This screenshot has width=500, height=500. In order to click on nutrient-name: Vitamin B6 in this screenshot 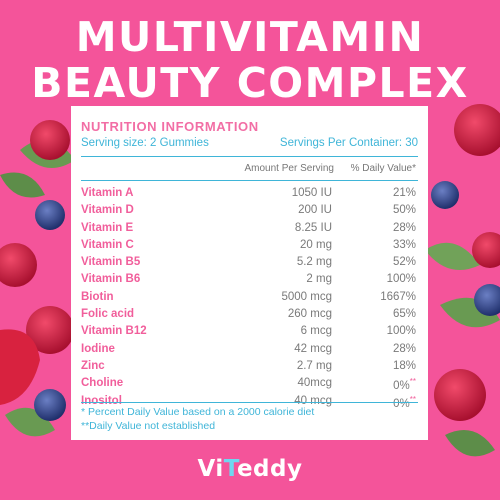, I will do `click(111, 279)`.